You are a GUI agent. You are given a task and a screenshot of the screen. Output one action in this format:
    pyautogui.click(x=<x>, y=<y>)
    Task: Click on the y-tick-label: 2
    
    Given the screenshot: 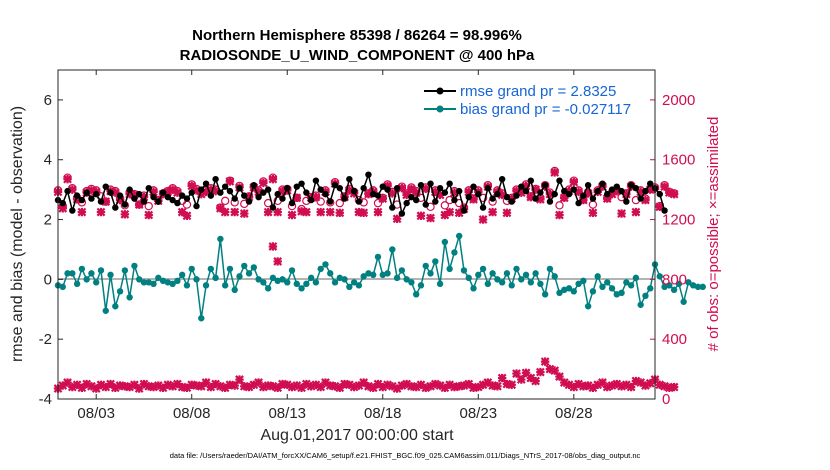 What is the action you would take?
    pyautogui.click(x=48, y=220)
    